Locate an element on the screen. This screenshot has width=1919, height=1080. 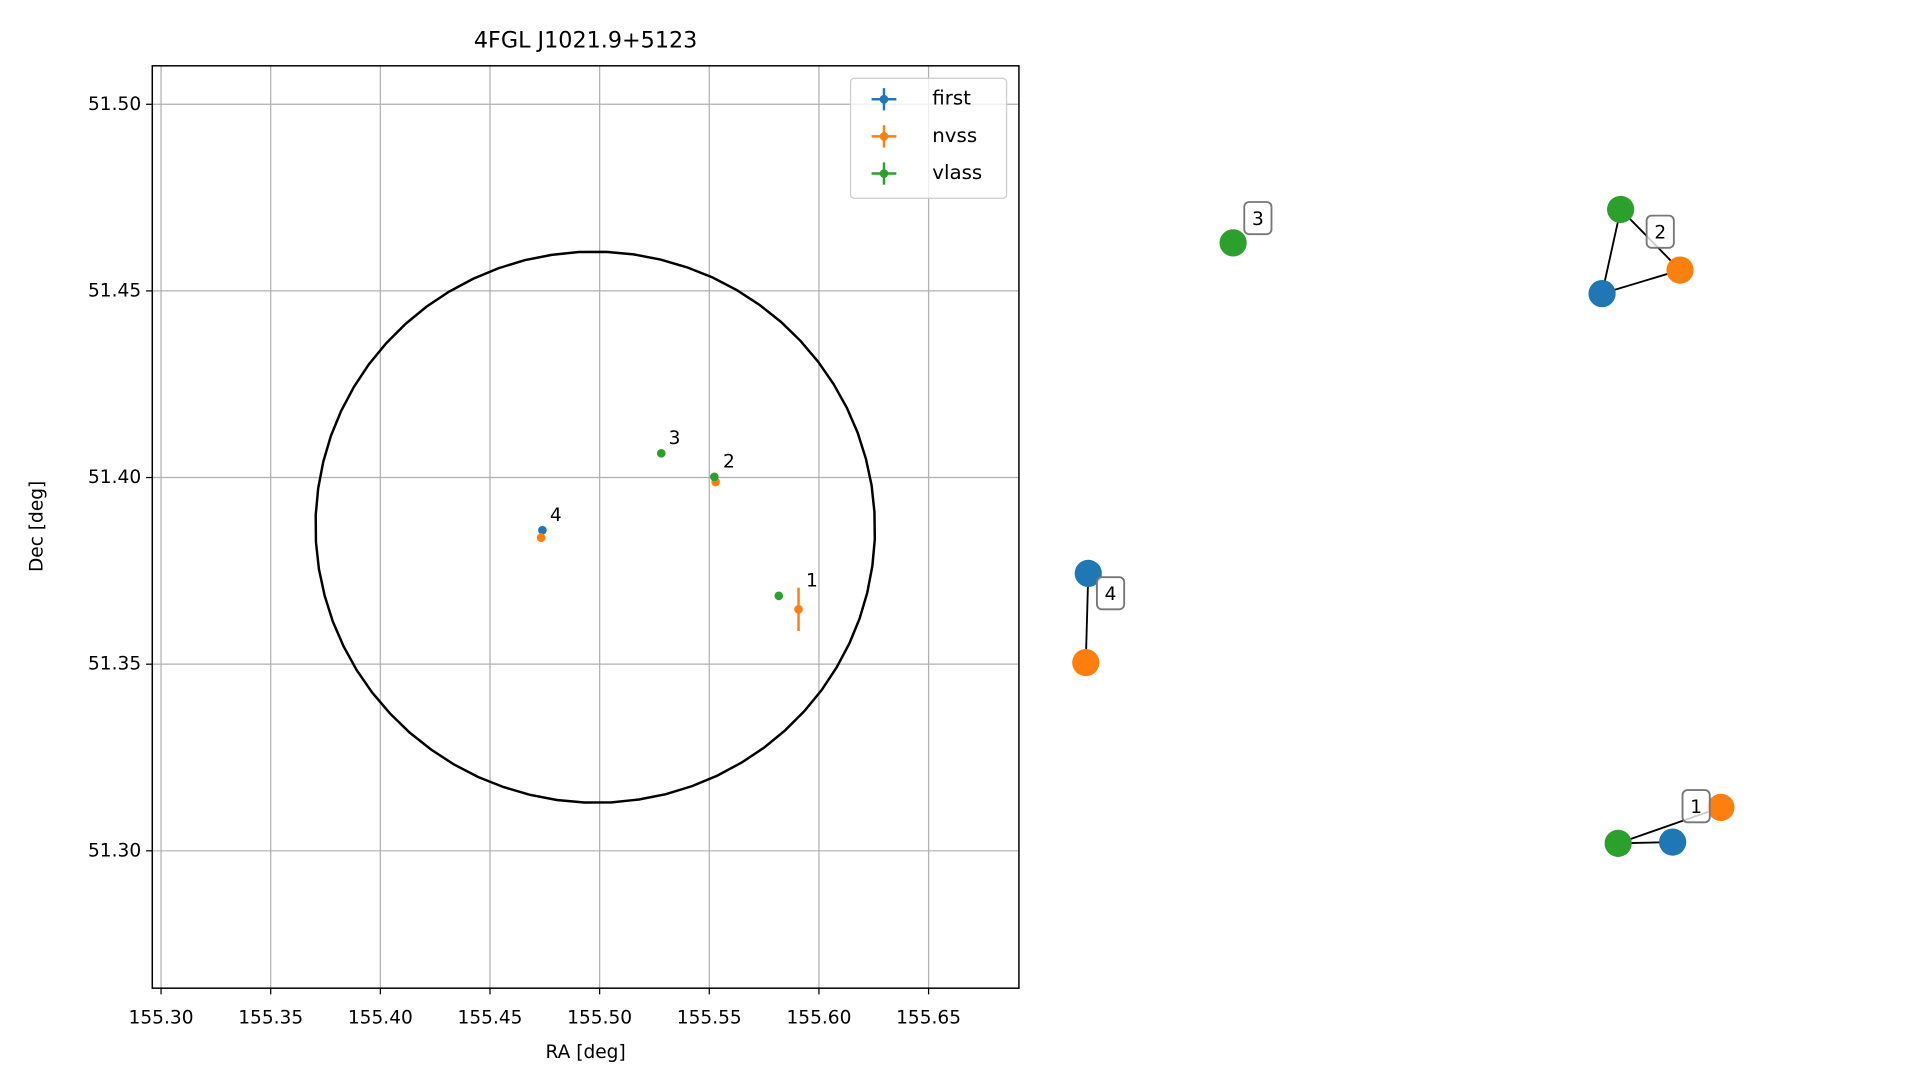
legend-label: vlass is located at coordinates (957, 172).